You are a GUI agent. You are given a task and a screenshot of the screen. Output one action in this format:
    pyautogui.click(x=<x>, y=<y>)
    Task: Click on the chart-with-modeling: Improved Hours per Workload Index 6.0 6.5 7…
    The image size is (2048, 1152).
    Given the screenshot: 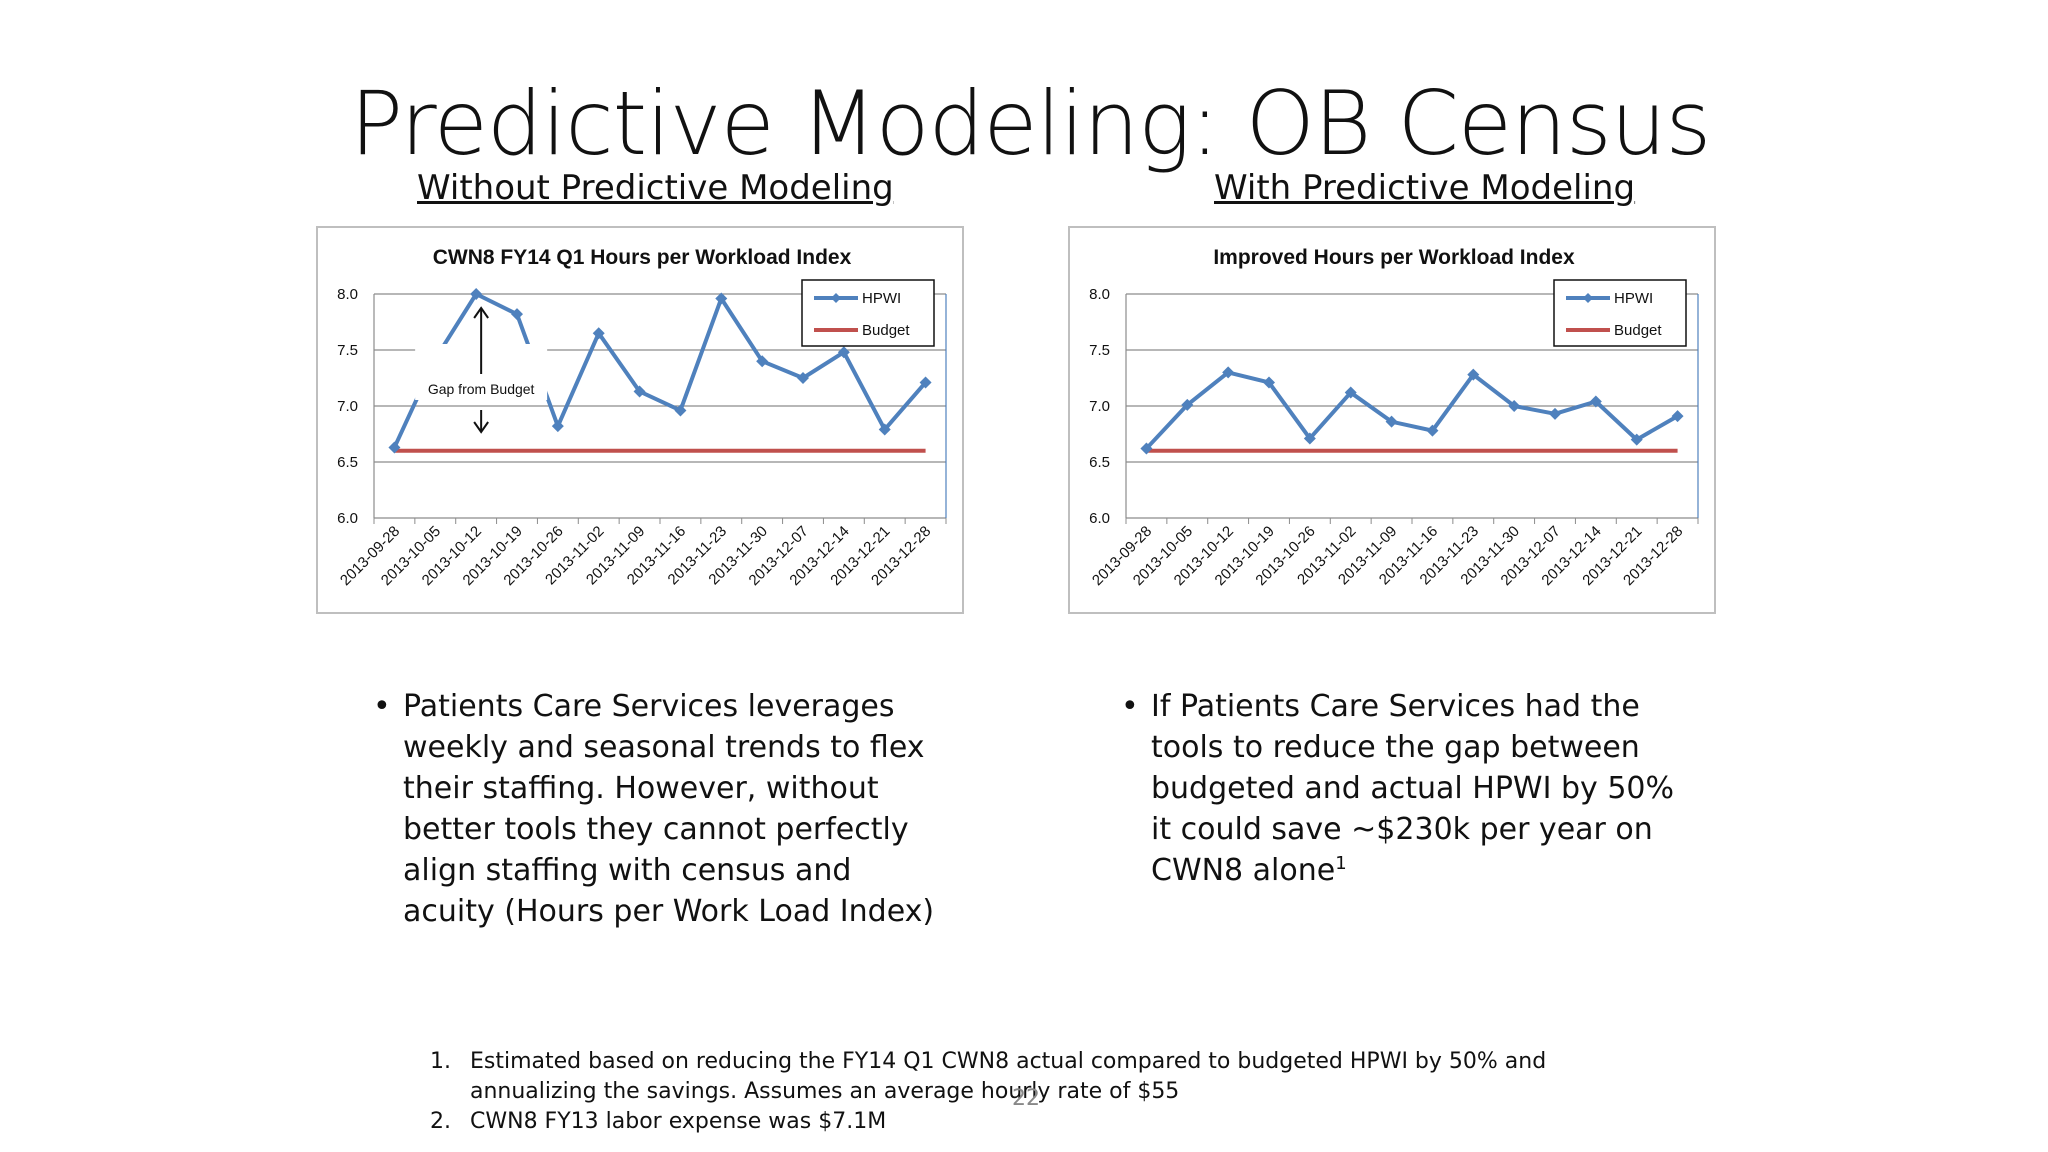 What is the action you would take?
    pyautogui.click(x=1392, y=420)
    